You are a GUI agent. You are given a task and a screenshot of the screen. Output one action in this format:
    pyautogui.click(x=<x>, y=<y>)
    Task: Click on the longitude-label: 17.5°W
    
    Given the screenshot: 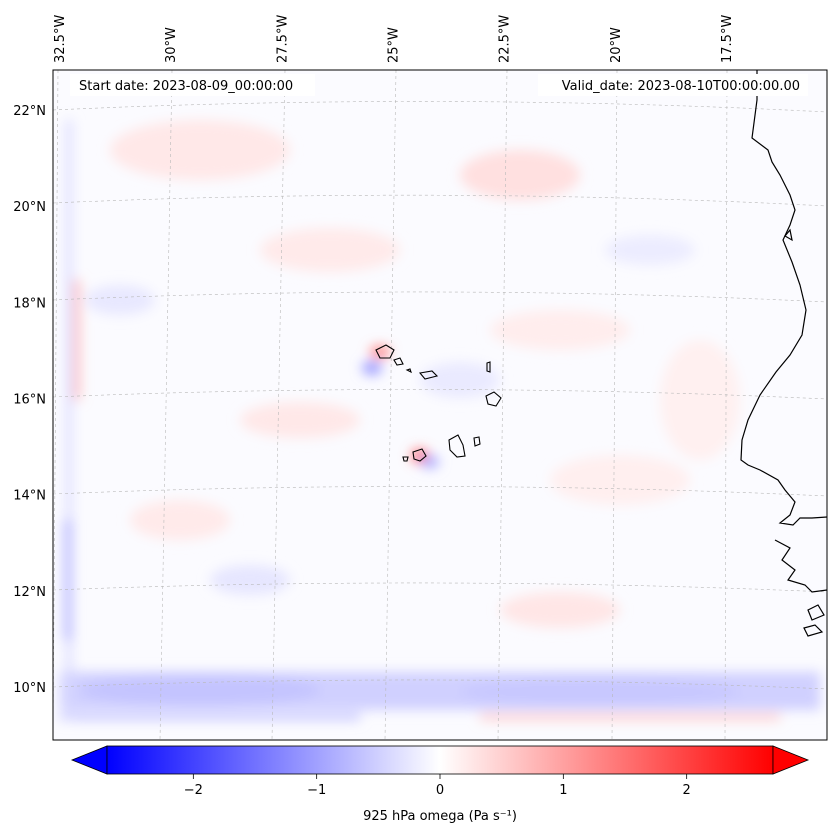 What is the action you would take?
    pyautogui.click(x=727, y=39)
    